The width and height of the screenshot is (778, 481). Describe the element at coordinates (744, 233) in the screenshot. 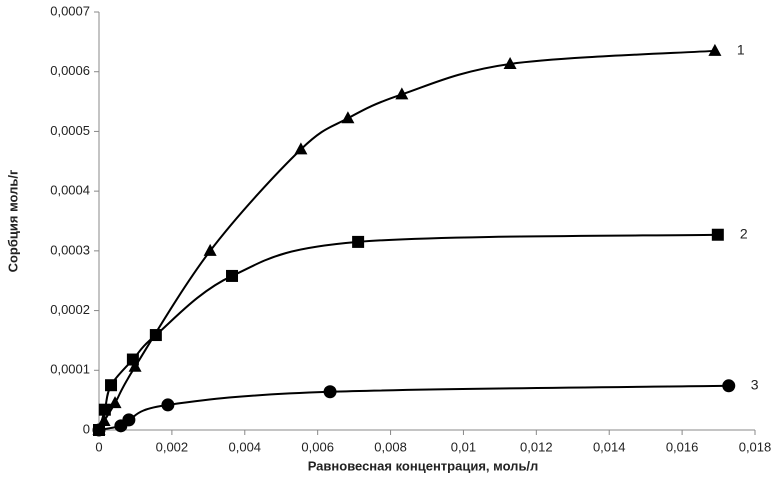

I see `series-label: 2` at that location.